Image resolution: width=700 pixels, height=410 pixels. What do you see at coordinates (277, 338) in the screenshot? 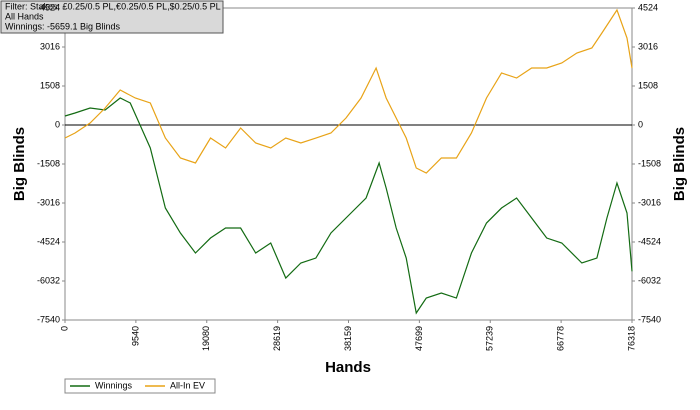
I see `x-tick-label: 28619` at bounding box center [277, 338].